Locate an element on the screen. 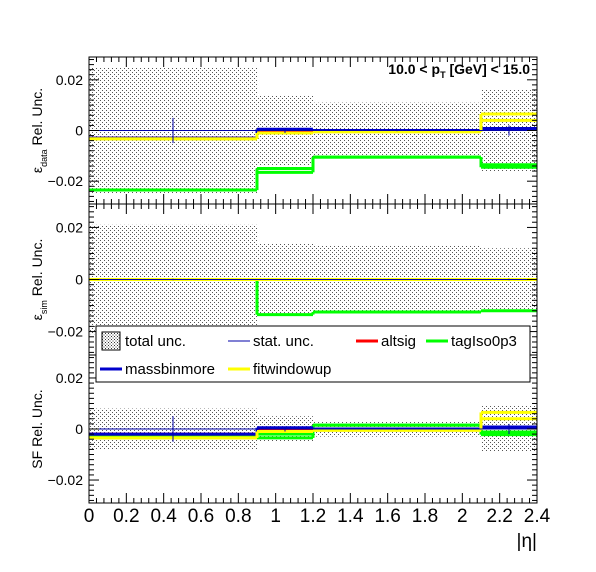 This screenshot has width=596, height=572. legend-label: altsig is located at coordinates (398, 341).